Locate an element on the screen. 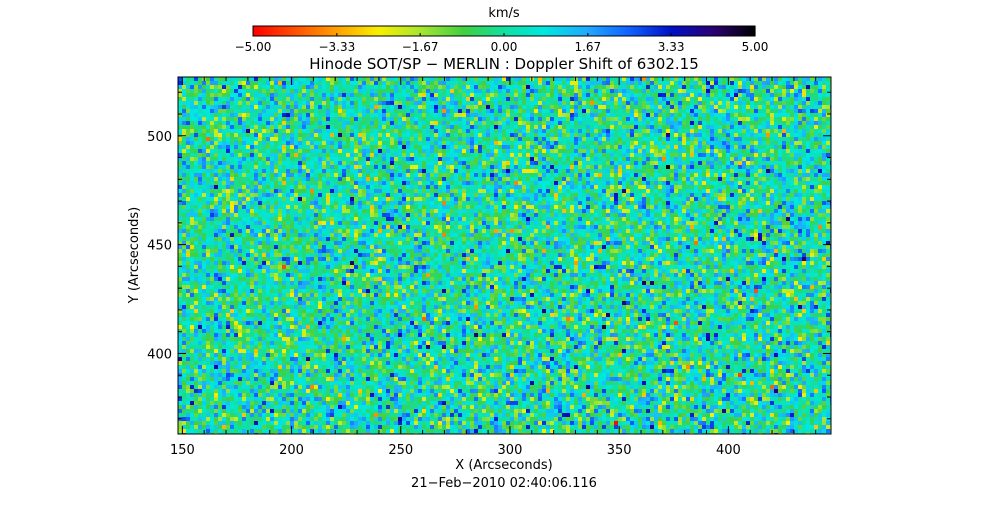 The image size is (1007, 512). colorbar: km/s −5.00 −3.33 −1.67 0.00 1.67 3.33 5.00 is located at coordinates (502, 30).